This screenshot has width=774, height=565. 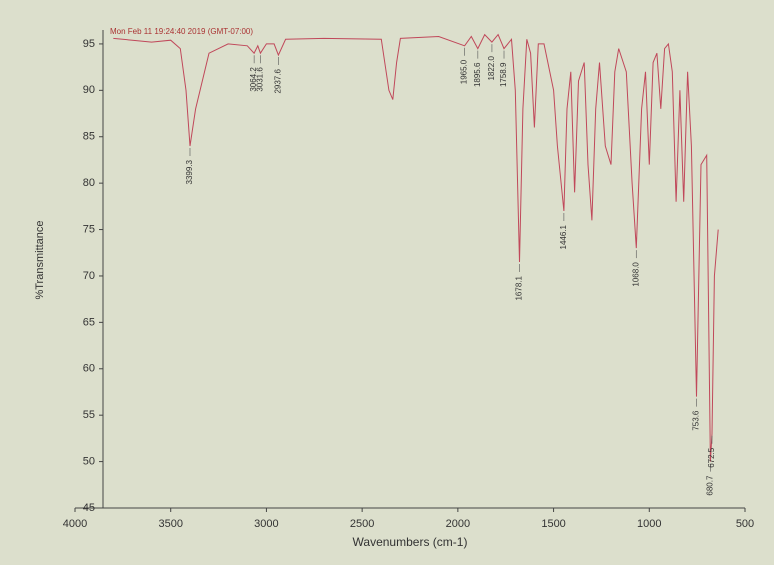 What do you see at coordinates (253, 79) in the screenshot?
I see `peak-label: 3064.2` at bounding box center [253, 79].